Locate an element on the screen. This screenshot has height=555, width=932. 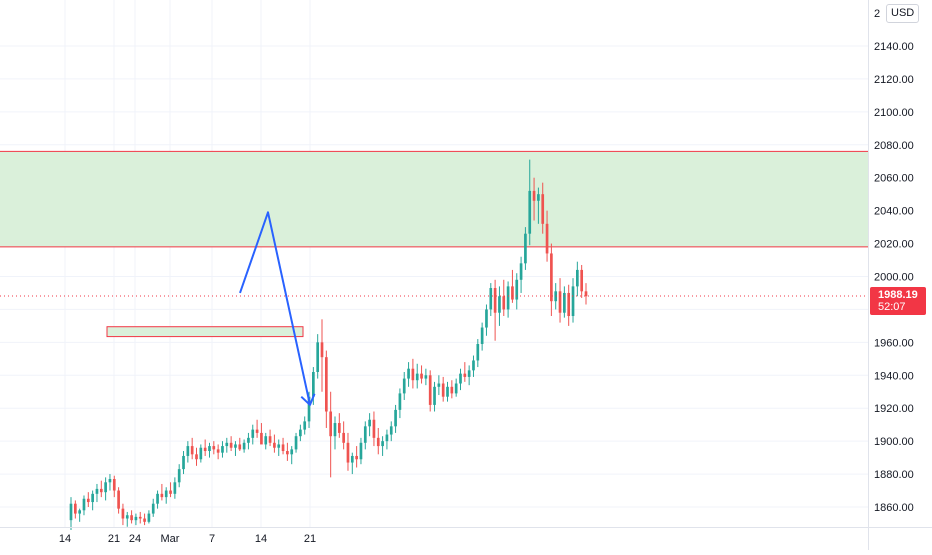
y-tick-label: 1900.00 is located at coordinates (894, 442).